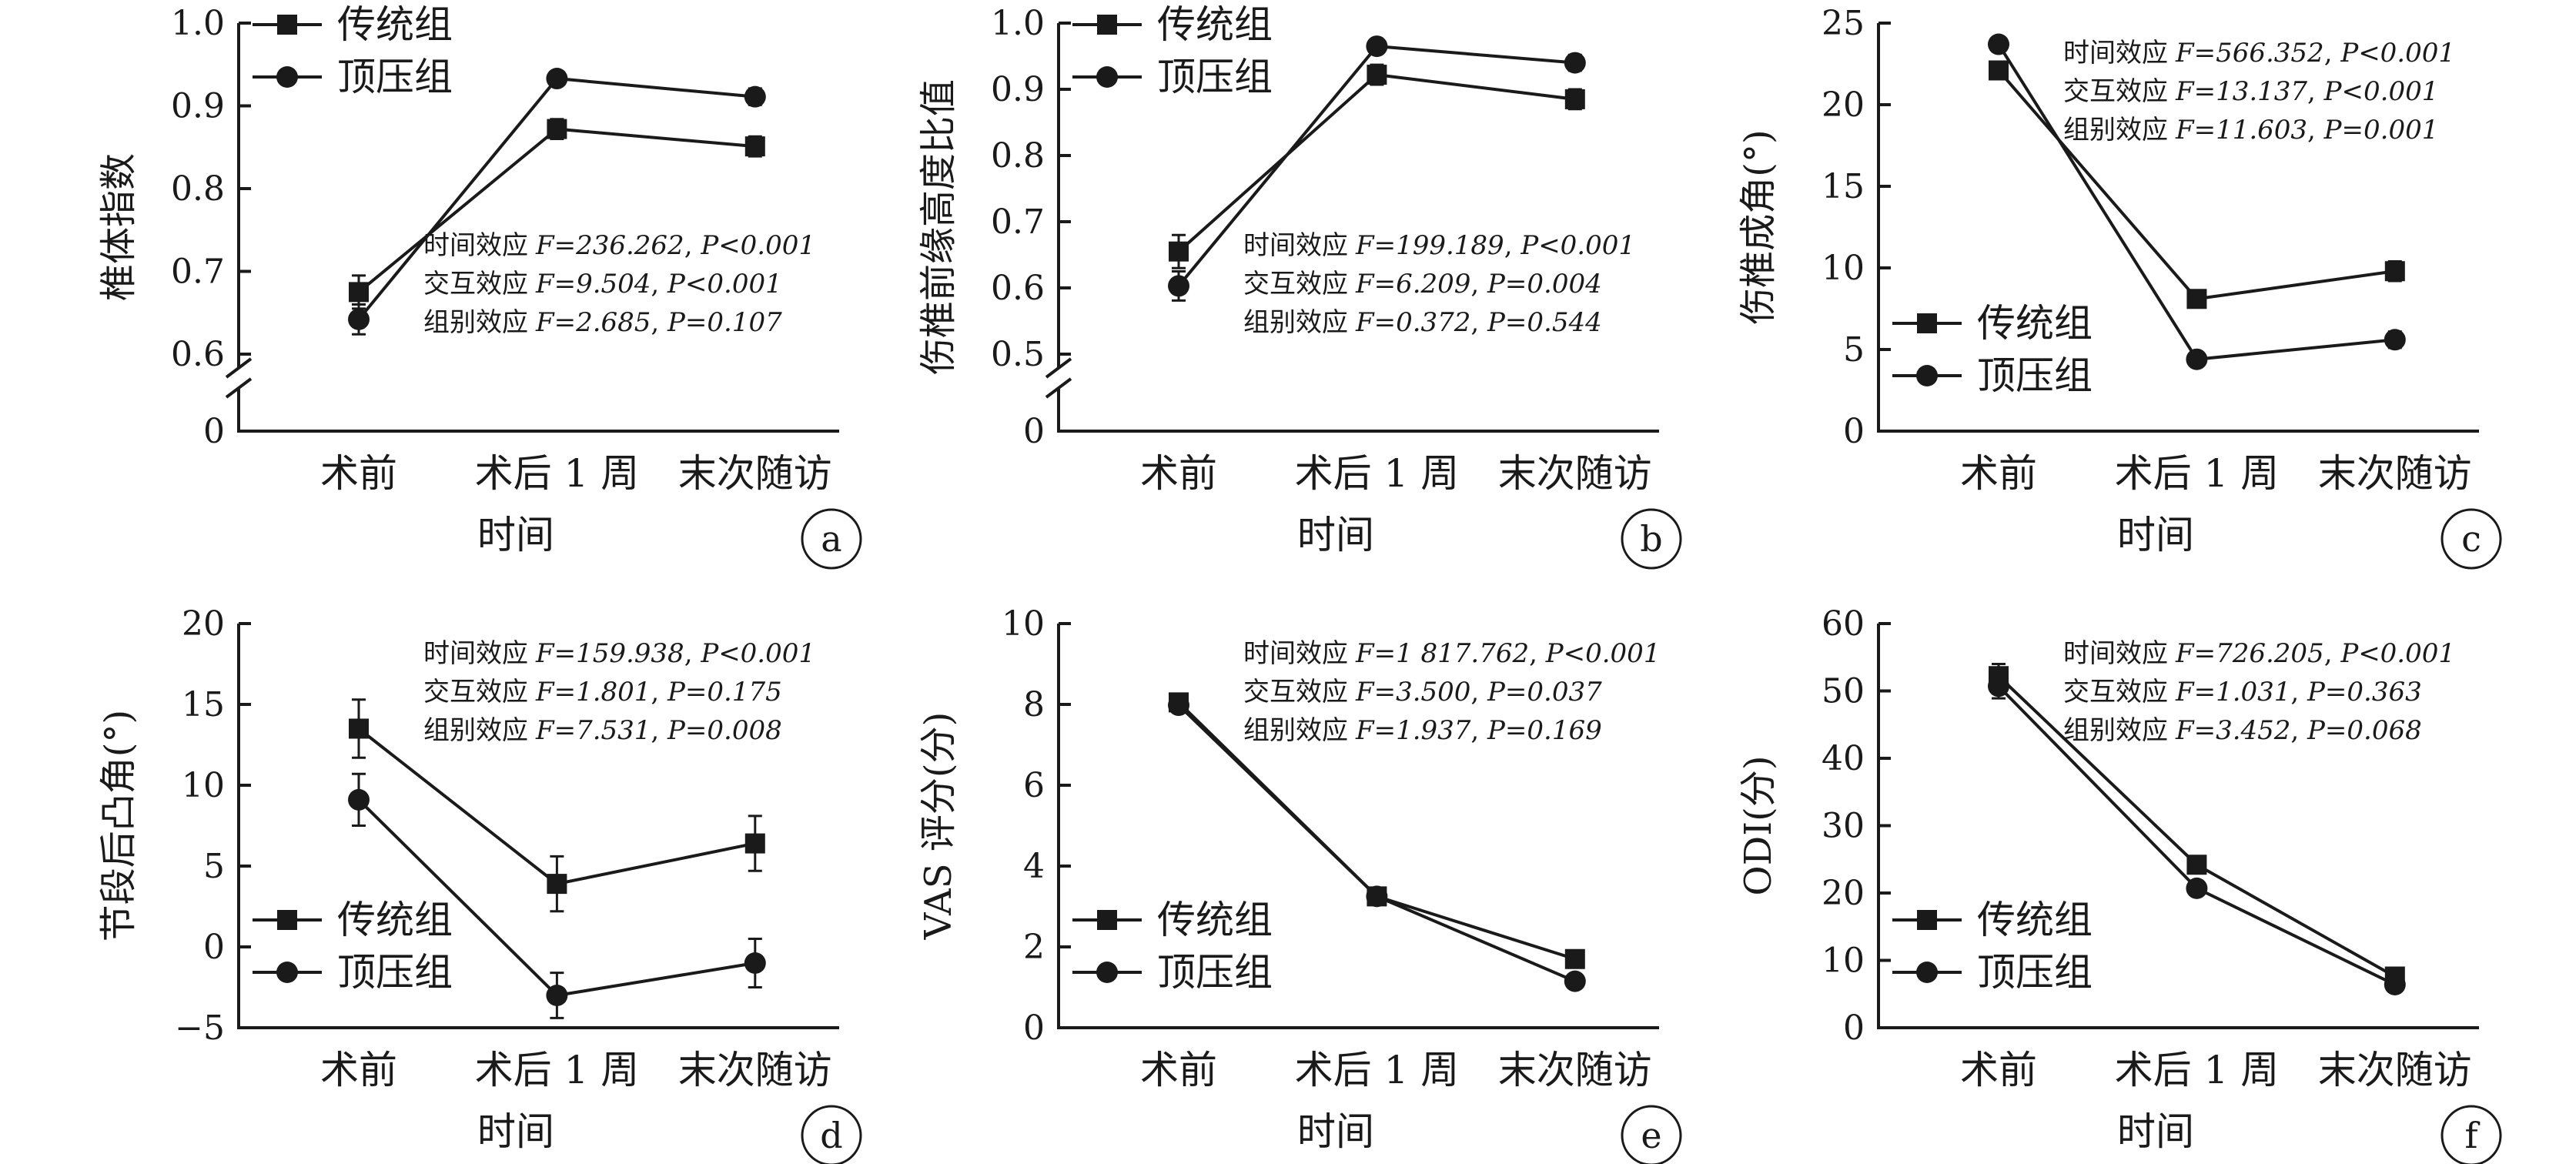  I want to click on stat-f: F=1.031, so click(2232, 692).